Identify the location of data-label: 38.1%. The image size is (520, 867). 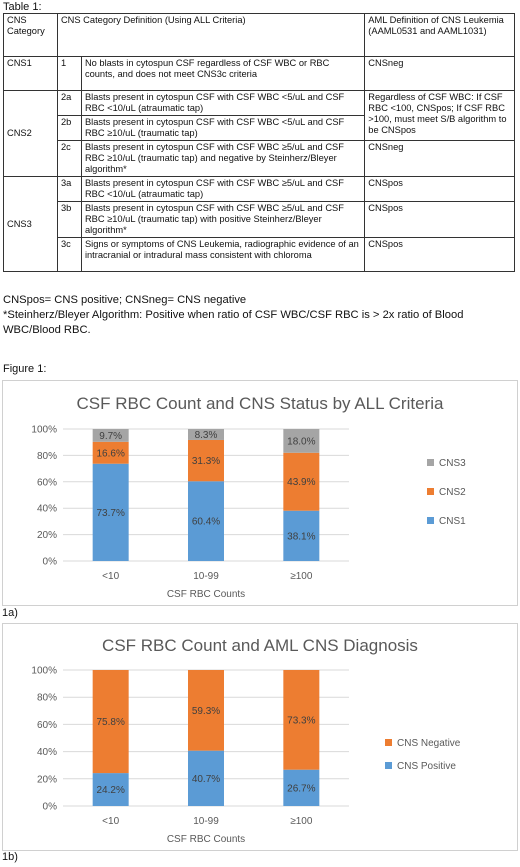
(301, 536).